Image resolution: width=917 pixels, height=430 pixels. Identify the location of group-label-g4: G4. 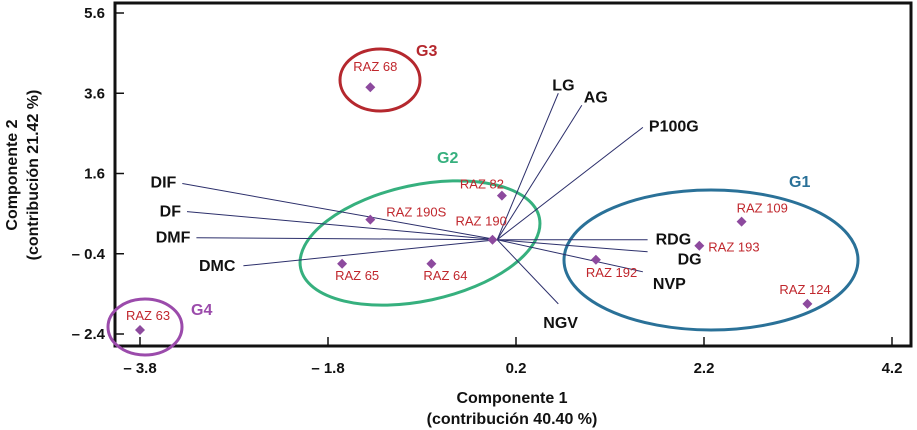
(201, 310).